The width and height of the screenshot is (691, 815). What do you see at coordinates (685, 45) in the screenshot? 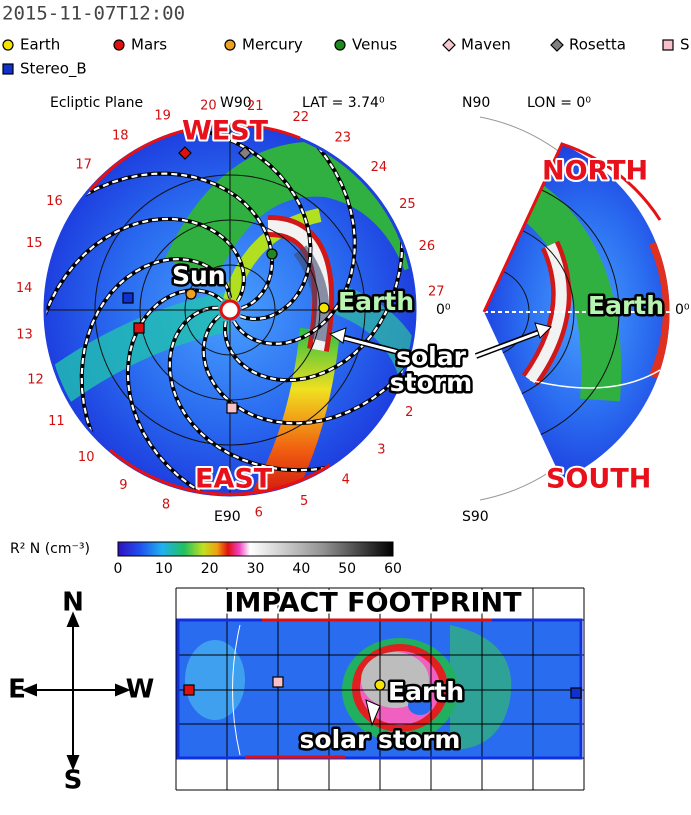
I see `legend-label: S` at bounding box center [685, 45].